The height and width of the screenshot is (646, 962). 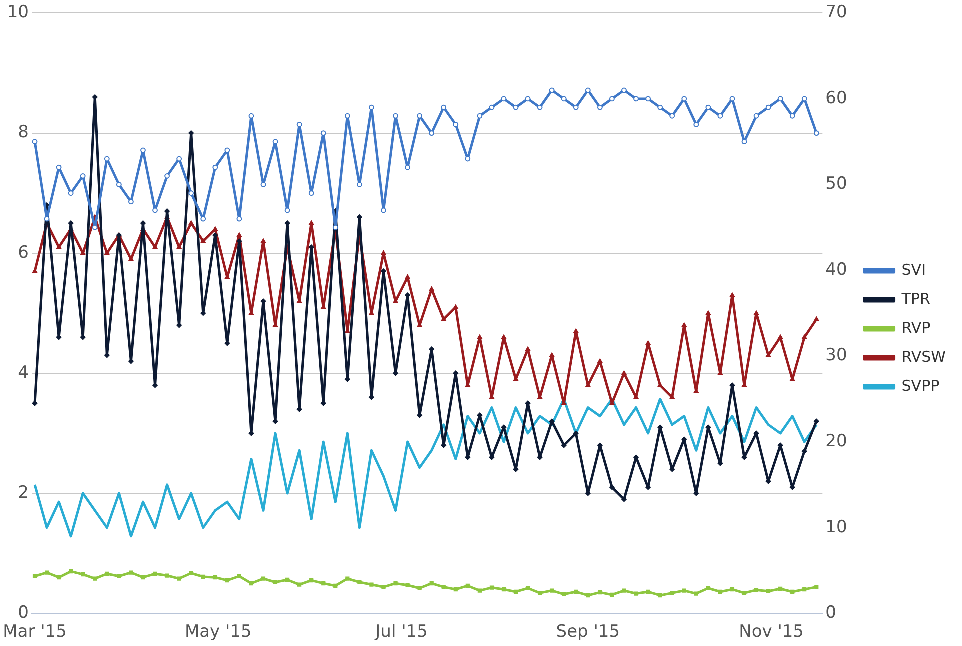 I want to click on legend-label: RVP, so click(x=916, y=327).